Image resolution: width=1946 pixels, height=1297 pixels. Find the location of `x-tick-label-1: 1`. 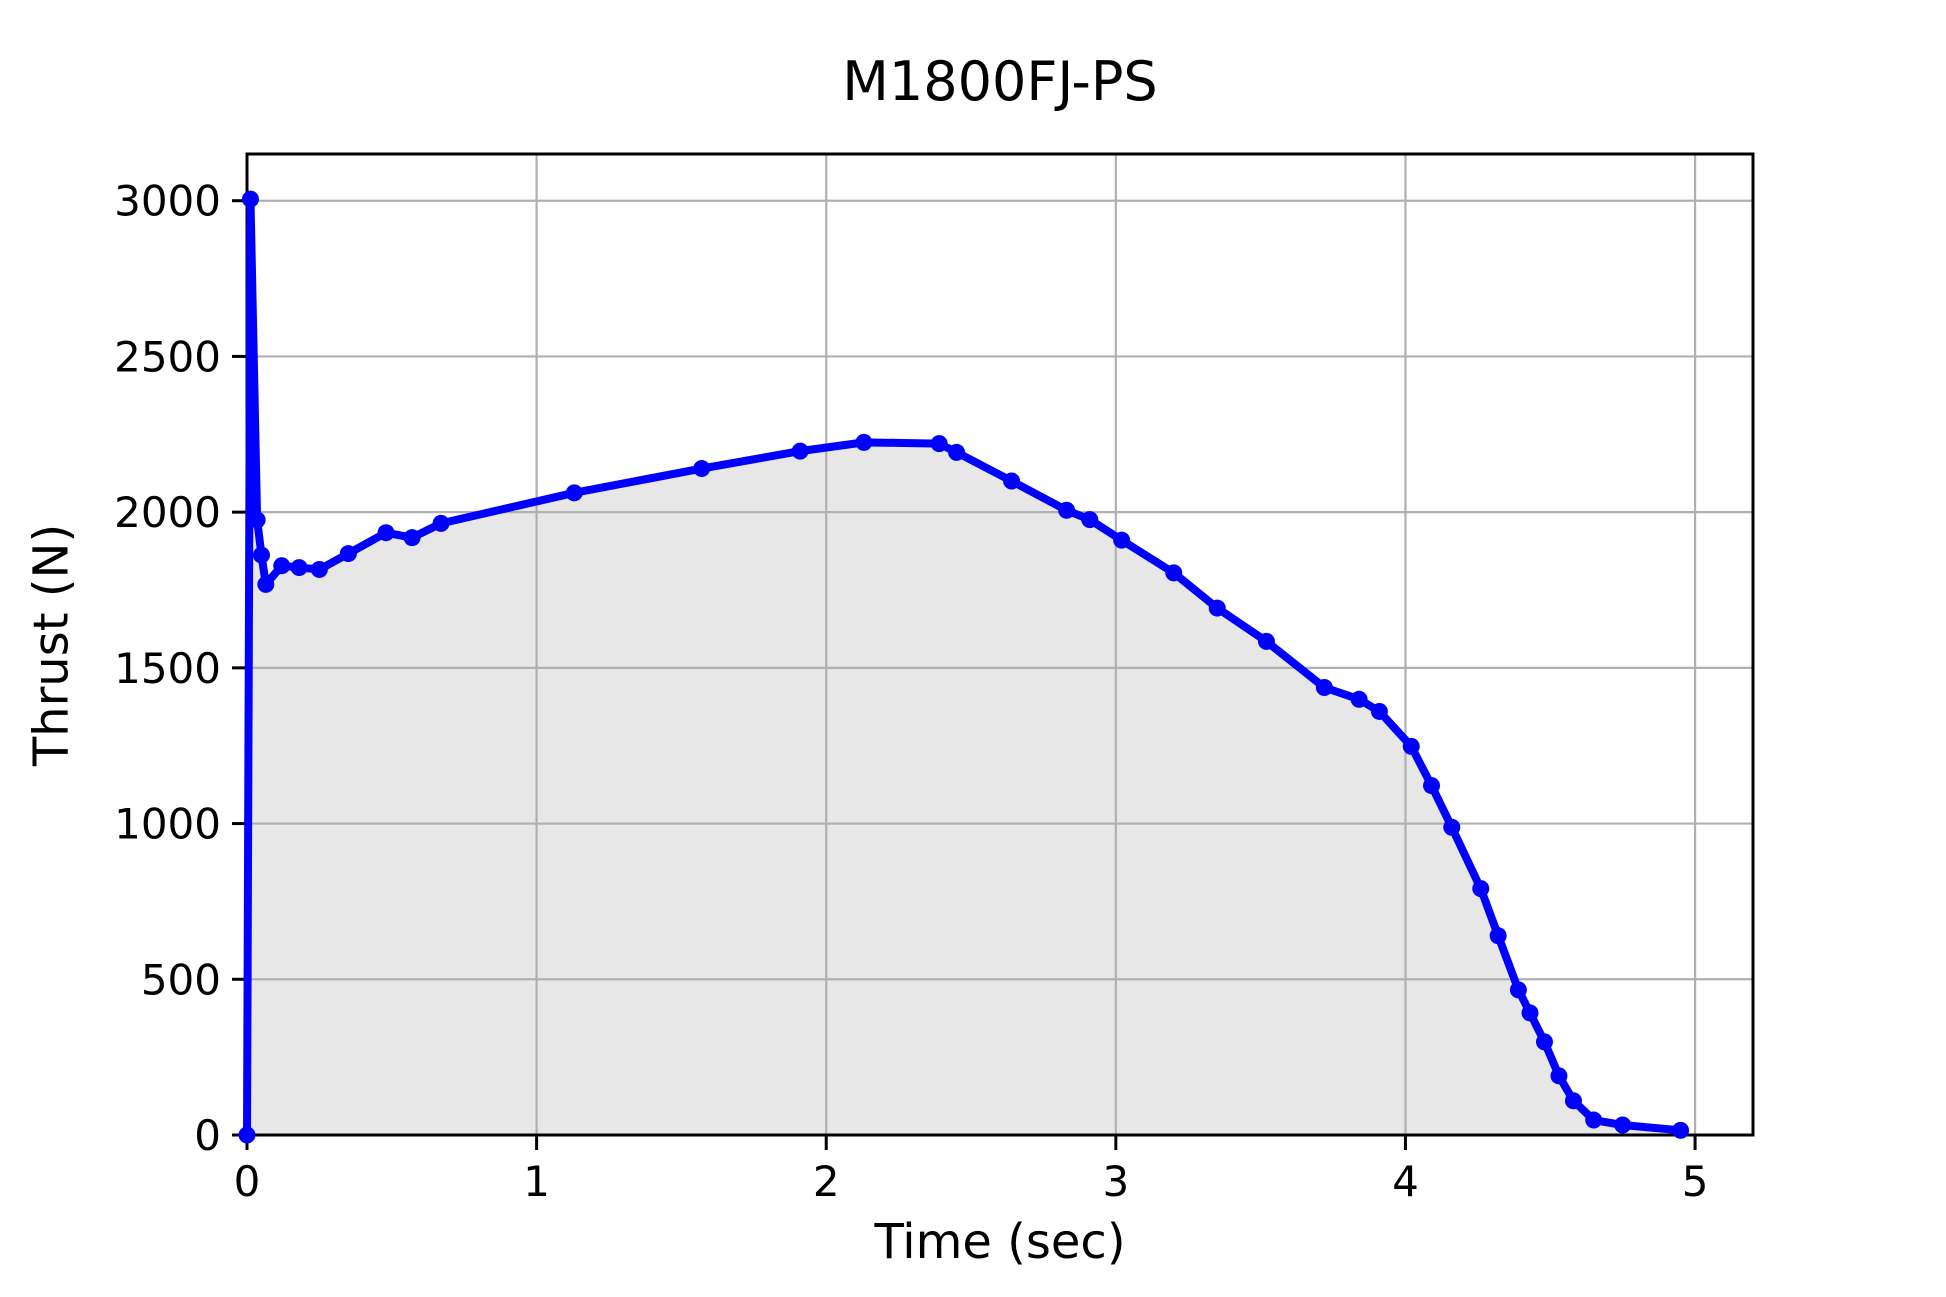

x-tick-label-1: 1 is located at coordinates (536, 1181).